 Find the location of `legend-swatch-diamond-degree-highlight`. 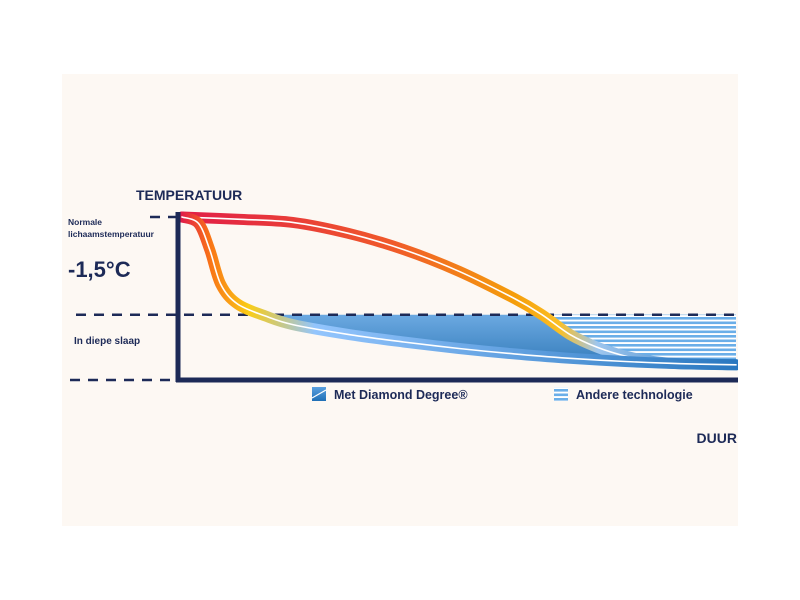

legend-swatch-diamond-degree-highlight is located at coordinates (319, 394).